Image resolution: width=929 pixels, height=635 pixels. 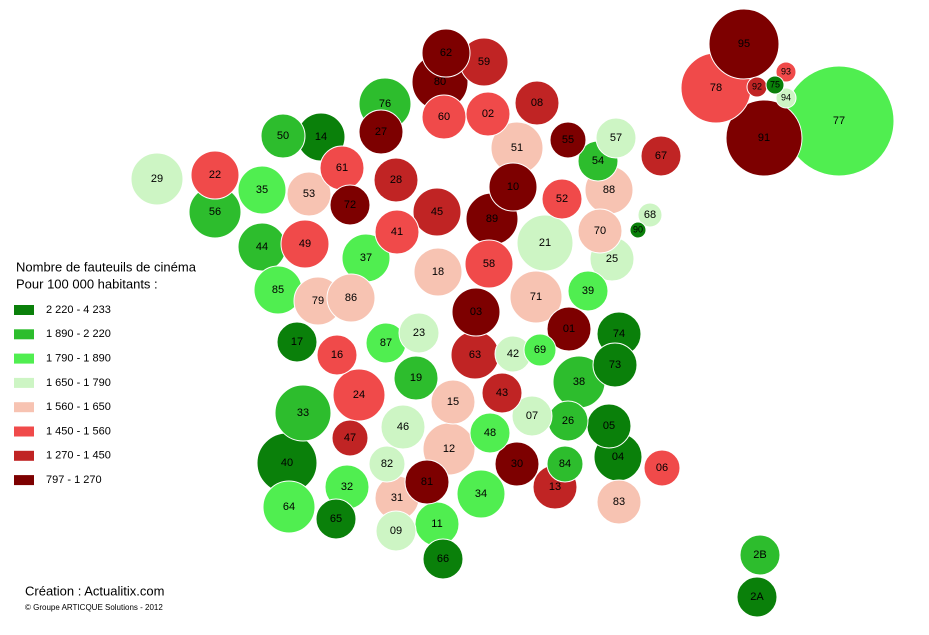 What do you see at coordinates (757, 86) in the screenshot?
I see `department-label: 92` at bounding box center [757, 86].